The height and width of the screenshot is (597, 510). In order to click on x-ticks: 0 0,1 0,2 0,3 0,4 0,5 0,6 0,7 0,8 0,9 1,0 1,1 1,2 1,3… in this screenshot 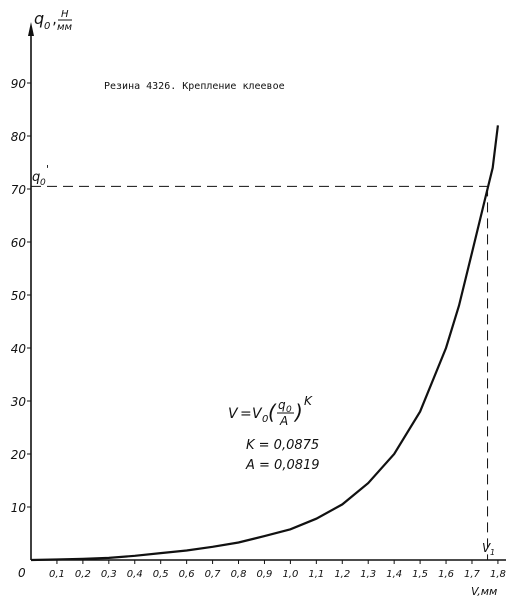, I will do `click(262, 570)`.